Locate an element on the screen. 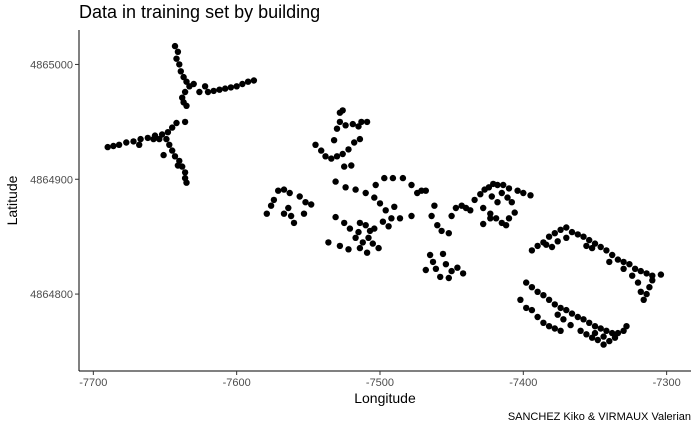 The image size is (698, 430). x-tick-label: -7300 is located at coordinates (667, 383).